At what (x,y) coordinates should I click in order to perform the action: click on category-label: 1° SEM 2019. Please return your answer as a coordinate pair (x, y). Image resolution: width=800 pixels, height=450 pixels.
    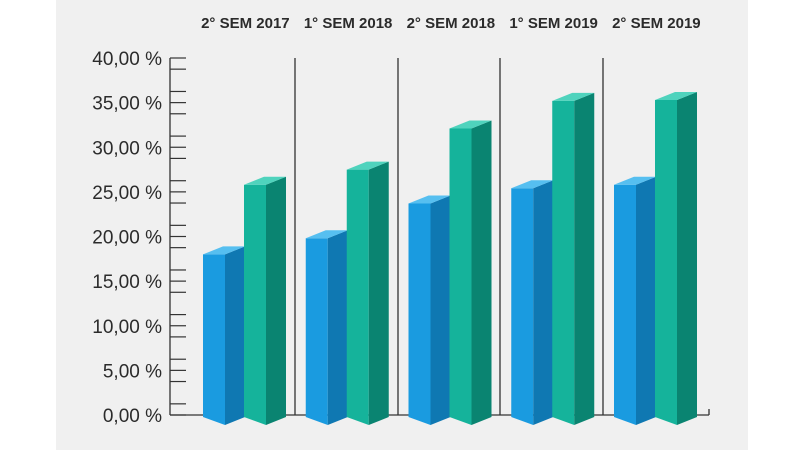
    Looking at the image, I should click on (553, 23).